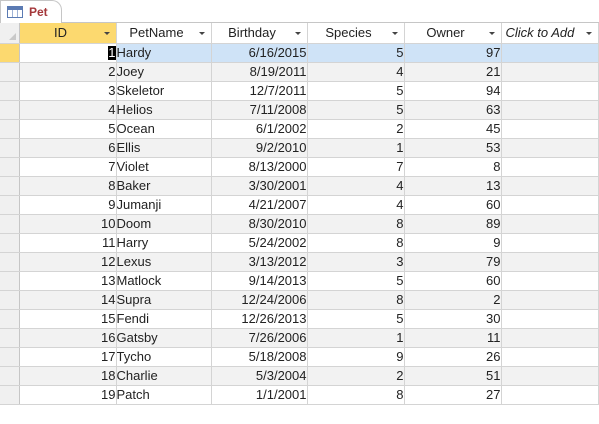 The width and height of the screenshot is (599, 424). Describe the element at coordinates (453, 129) in the screenshot. I see `cell-owner: 45` at that location.